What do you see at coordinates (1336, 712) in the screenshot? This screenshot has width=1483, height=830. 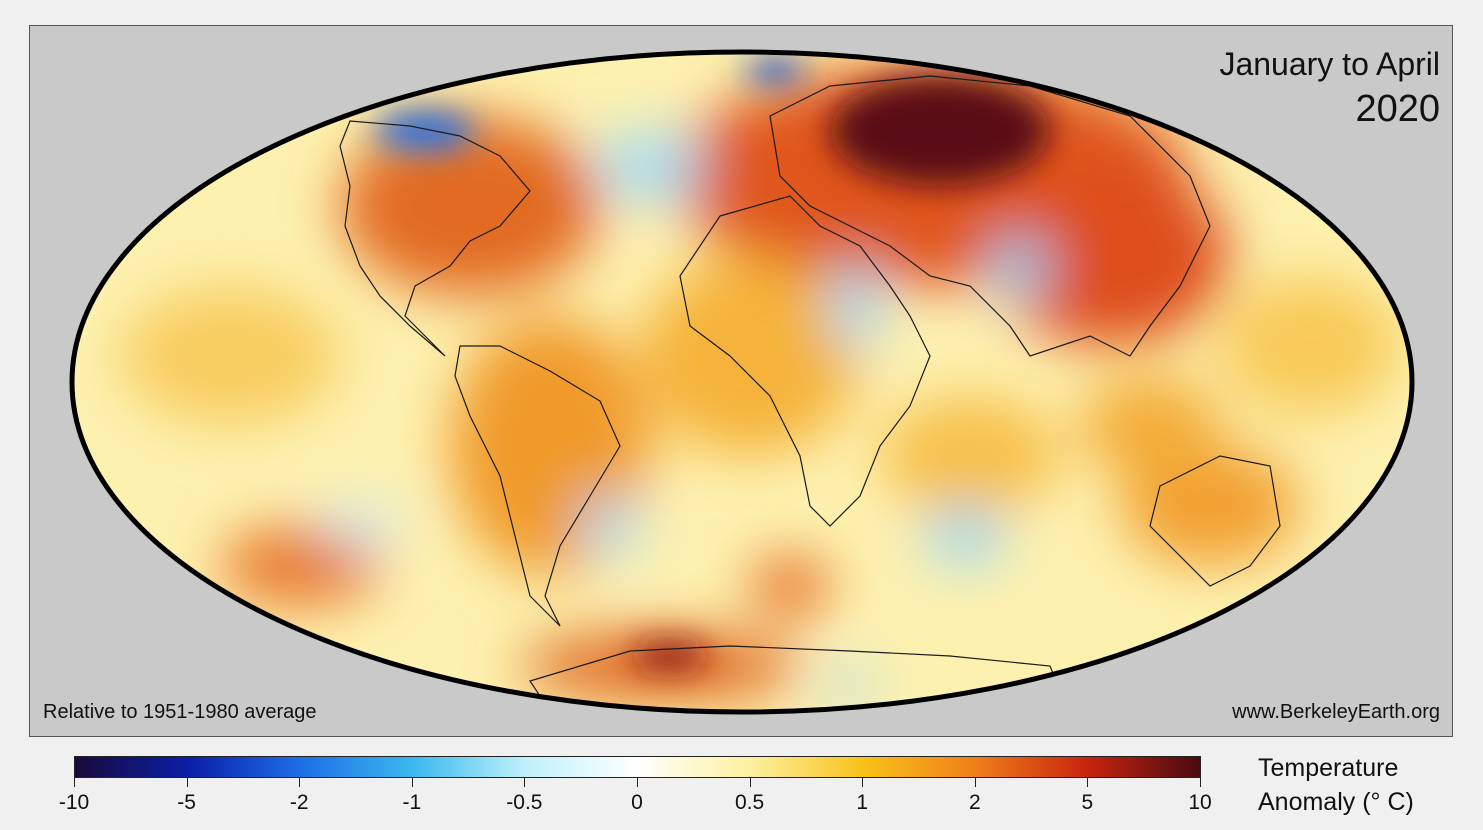 I see `source-url: www.BerkeleyEarth.org` at bounding box center [1336, 712].